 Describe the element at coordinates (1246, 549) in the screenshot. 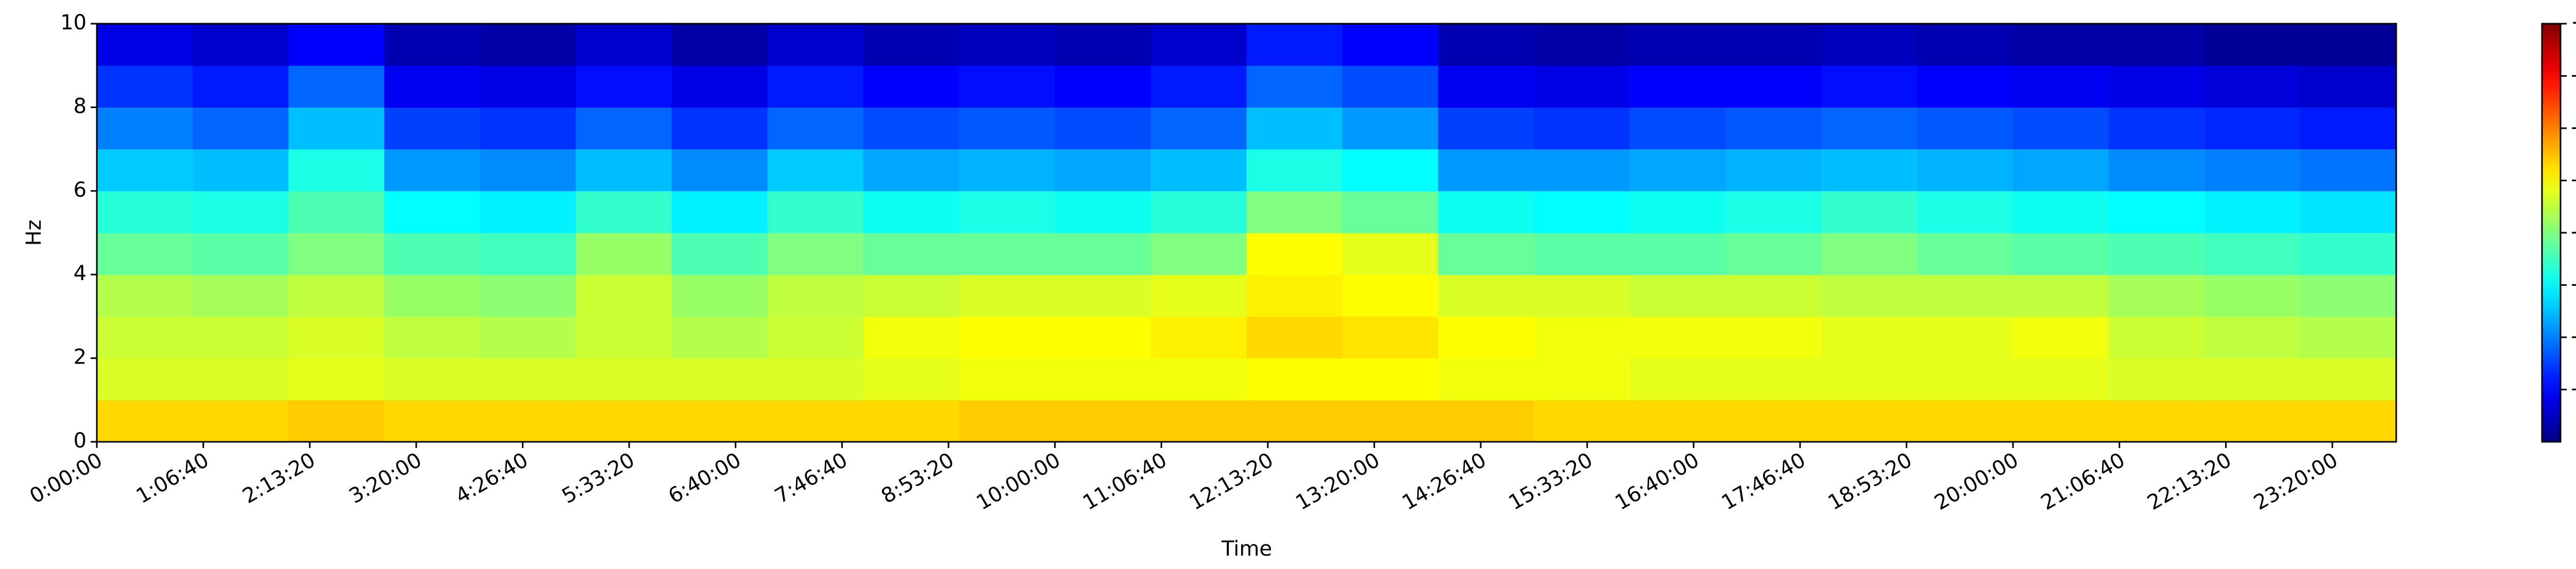

I see `x-axis-label: Time` at that location.